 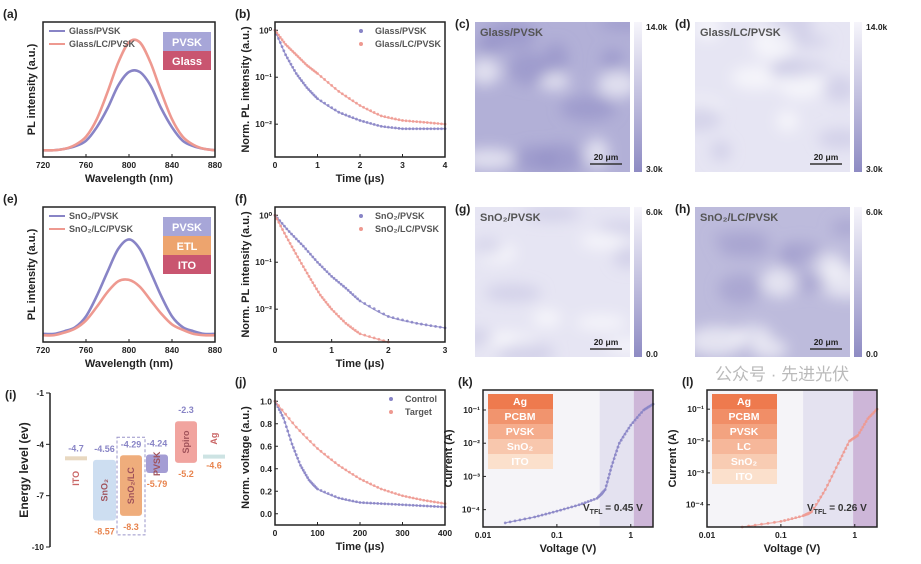 I want to click on top-level-label: -4.29, so click(x=131, y=444).